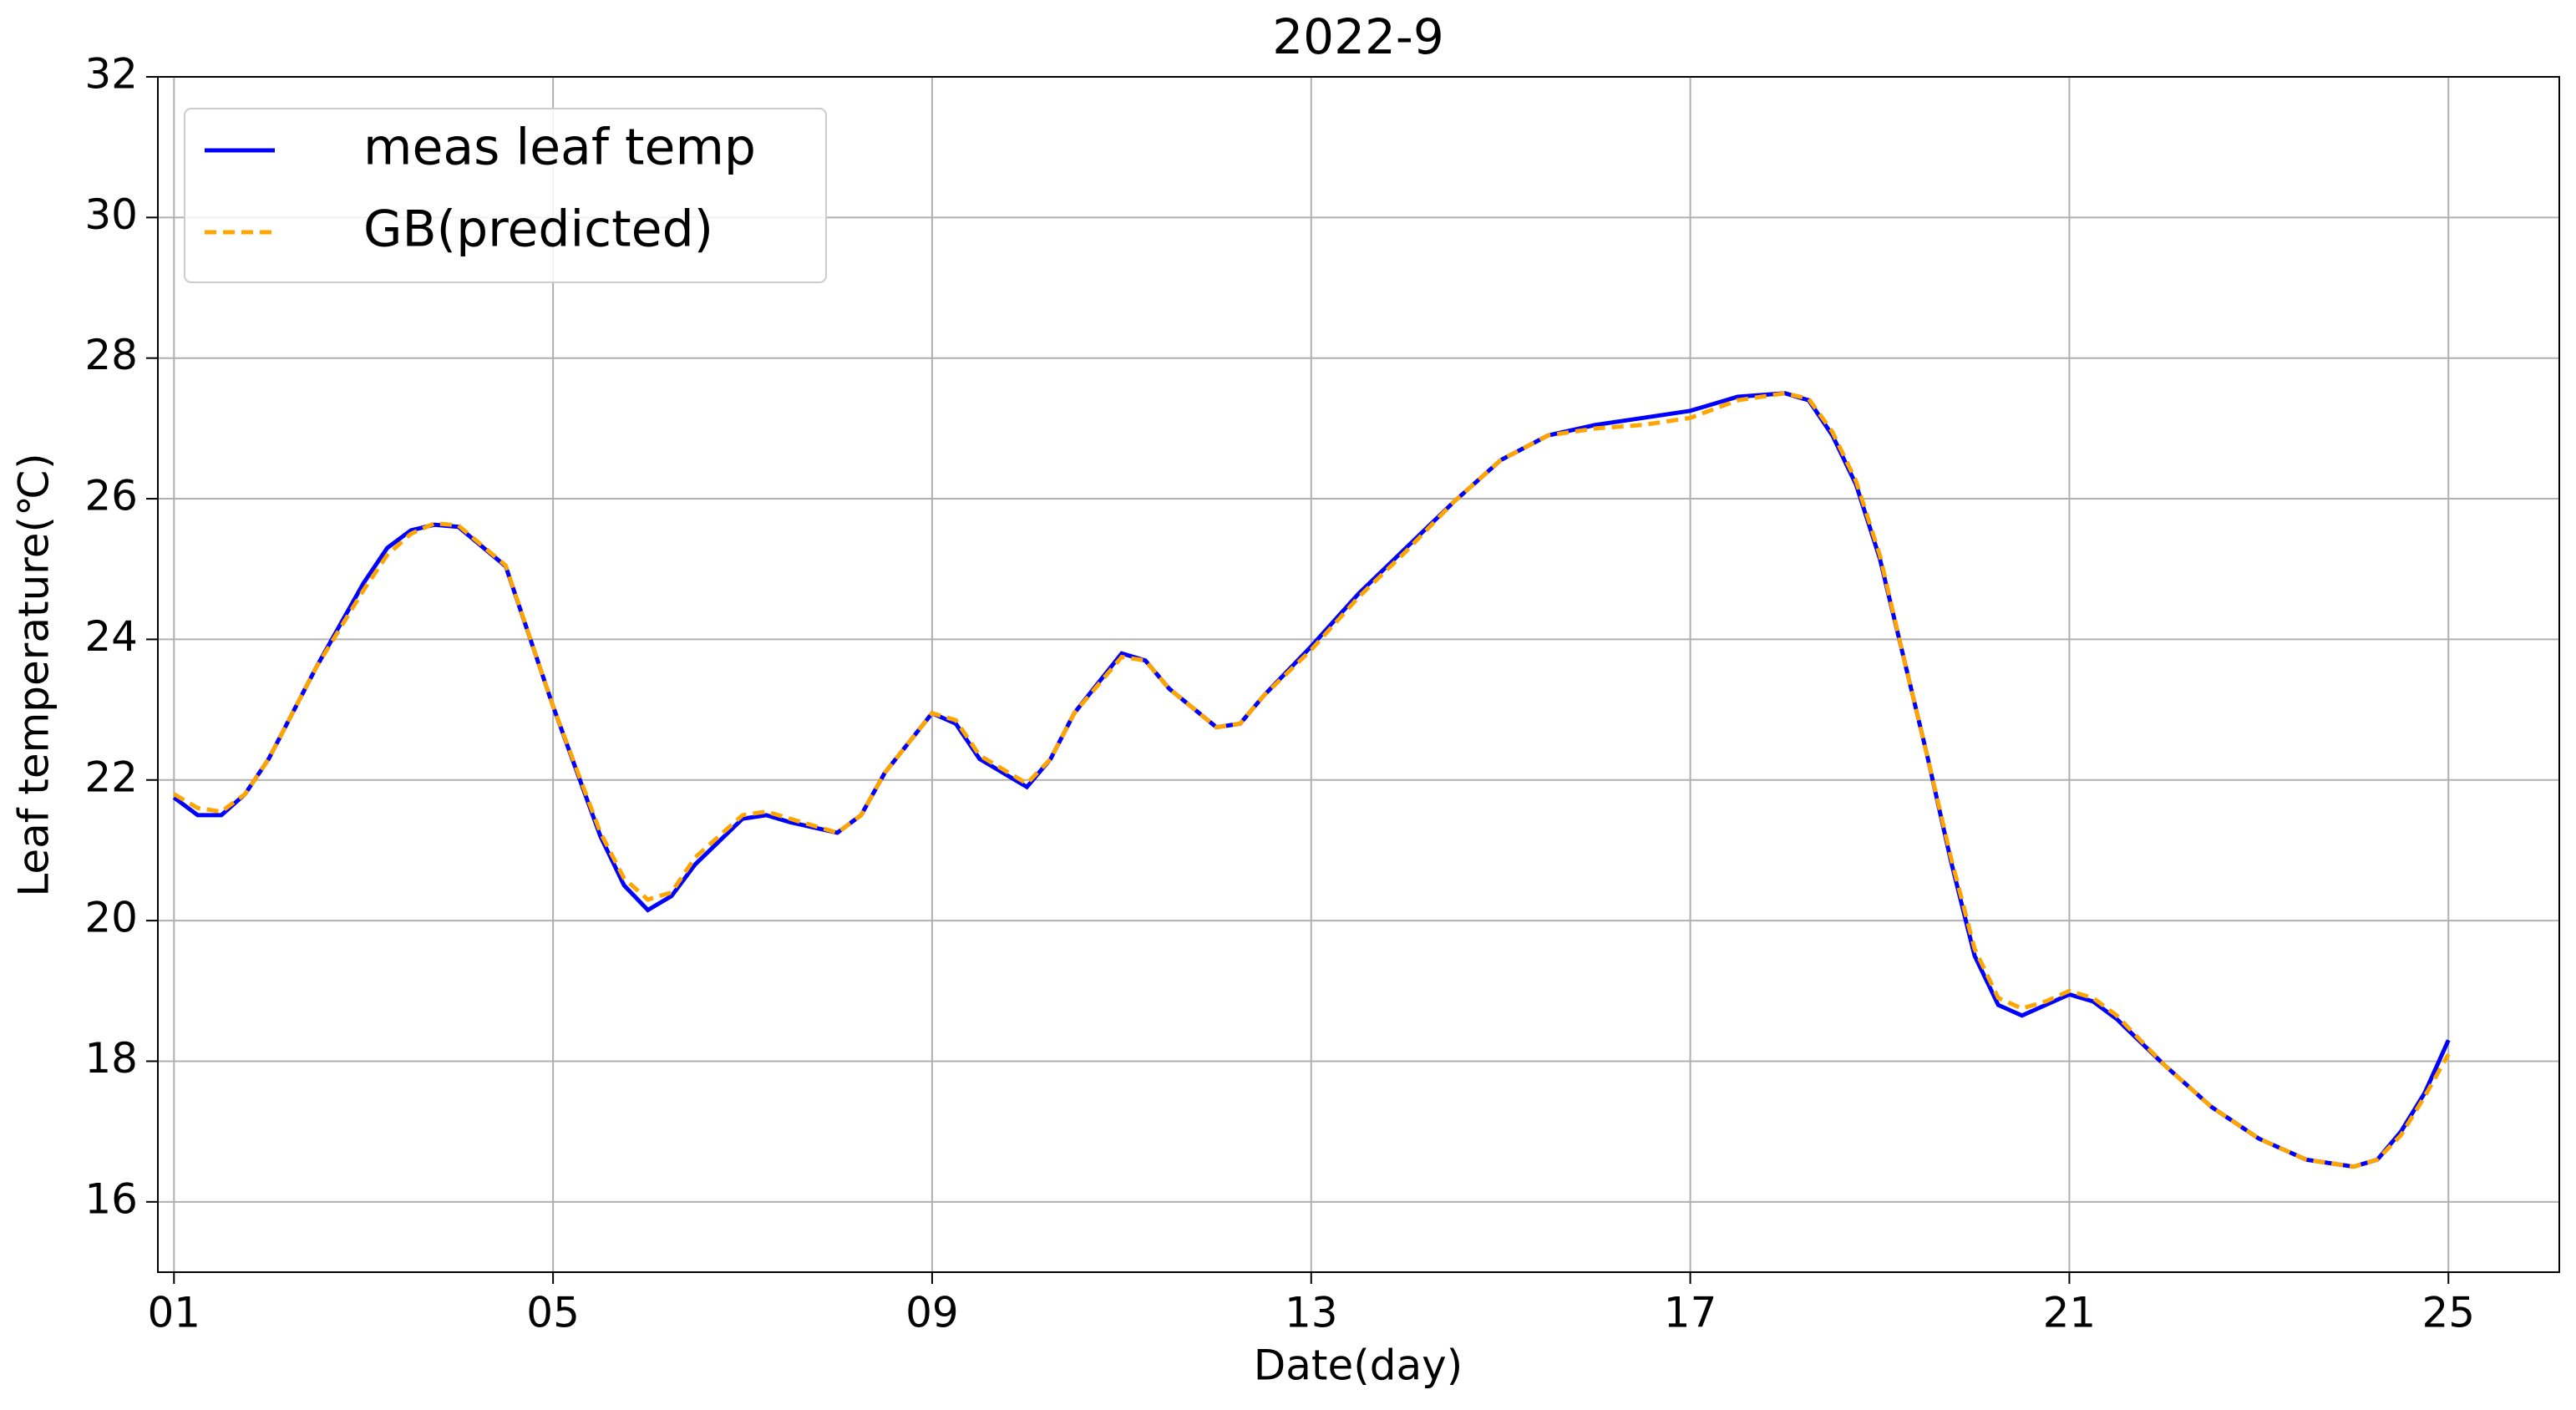 This screenshot has height=1410, width=2576. I want to click on legend-label: GB(predicted), so click(538, 229).